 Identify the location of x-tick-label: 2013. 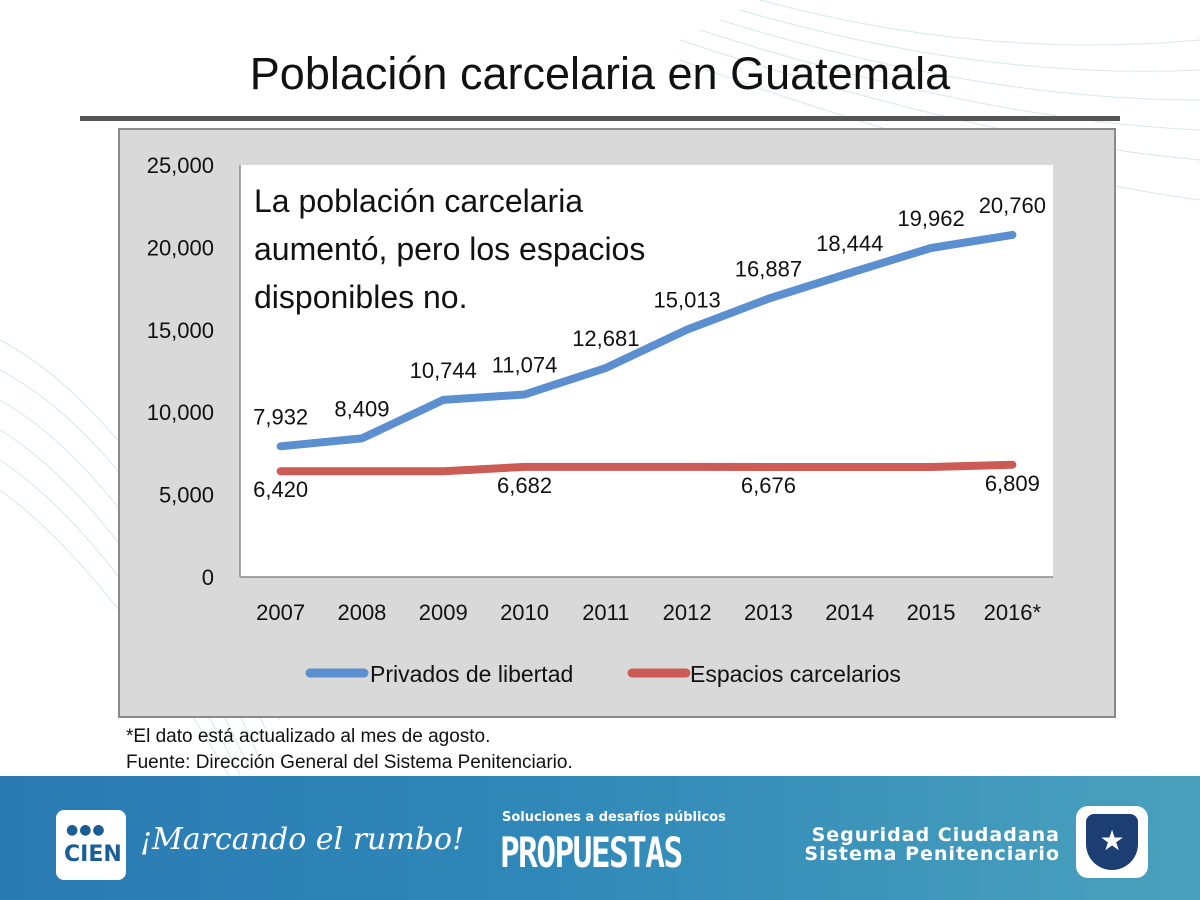
(768, 612).